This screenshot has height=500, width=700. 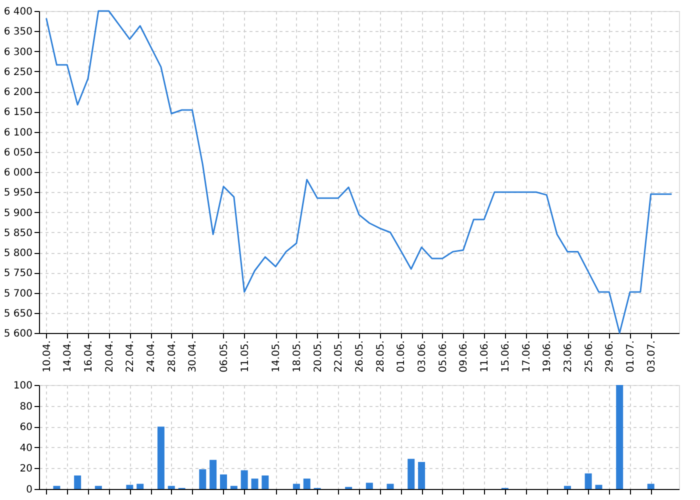 I want to click on x-tick-label: 06.05., so click(x=224, y=356).